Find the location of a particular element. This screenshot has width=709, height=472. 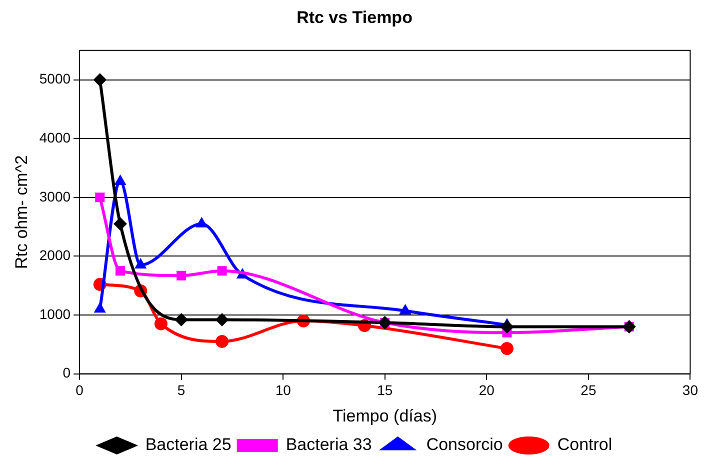

x-tick-label: 25 is located at coordinates (588, 390).